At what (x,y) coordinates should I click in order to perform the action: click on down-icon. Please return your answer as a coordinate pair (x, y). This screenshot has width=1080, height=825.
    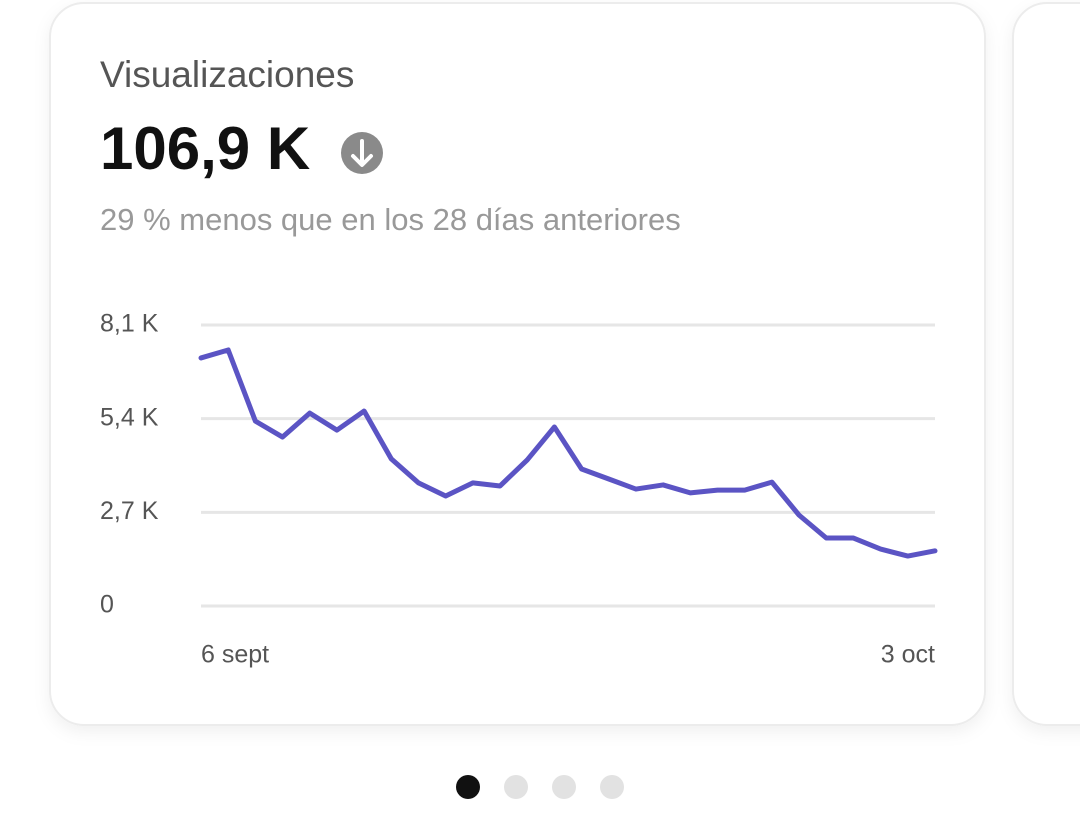
    Looking at the image, I should click on (362, 153).